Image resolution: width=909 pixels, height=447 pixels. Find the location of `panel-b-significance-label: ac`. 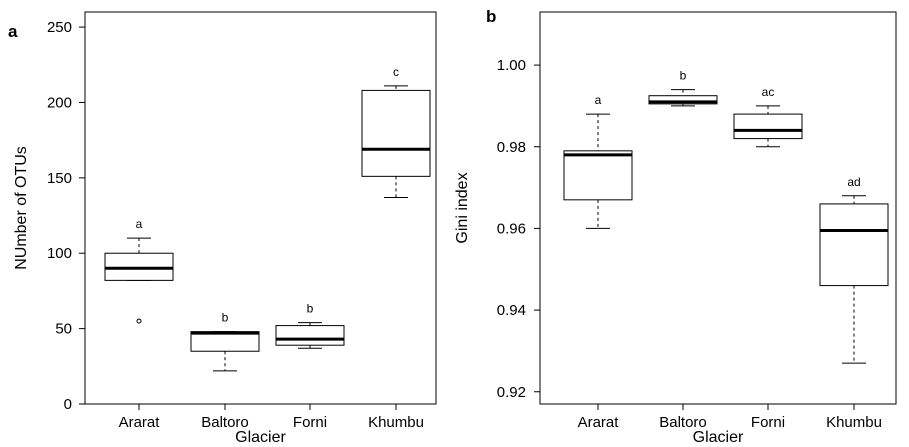

panel-b-significance-label: ac is located at coordinates (768, 92).